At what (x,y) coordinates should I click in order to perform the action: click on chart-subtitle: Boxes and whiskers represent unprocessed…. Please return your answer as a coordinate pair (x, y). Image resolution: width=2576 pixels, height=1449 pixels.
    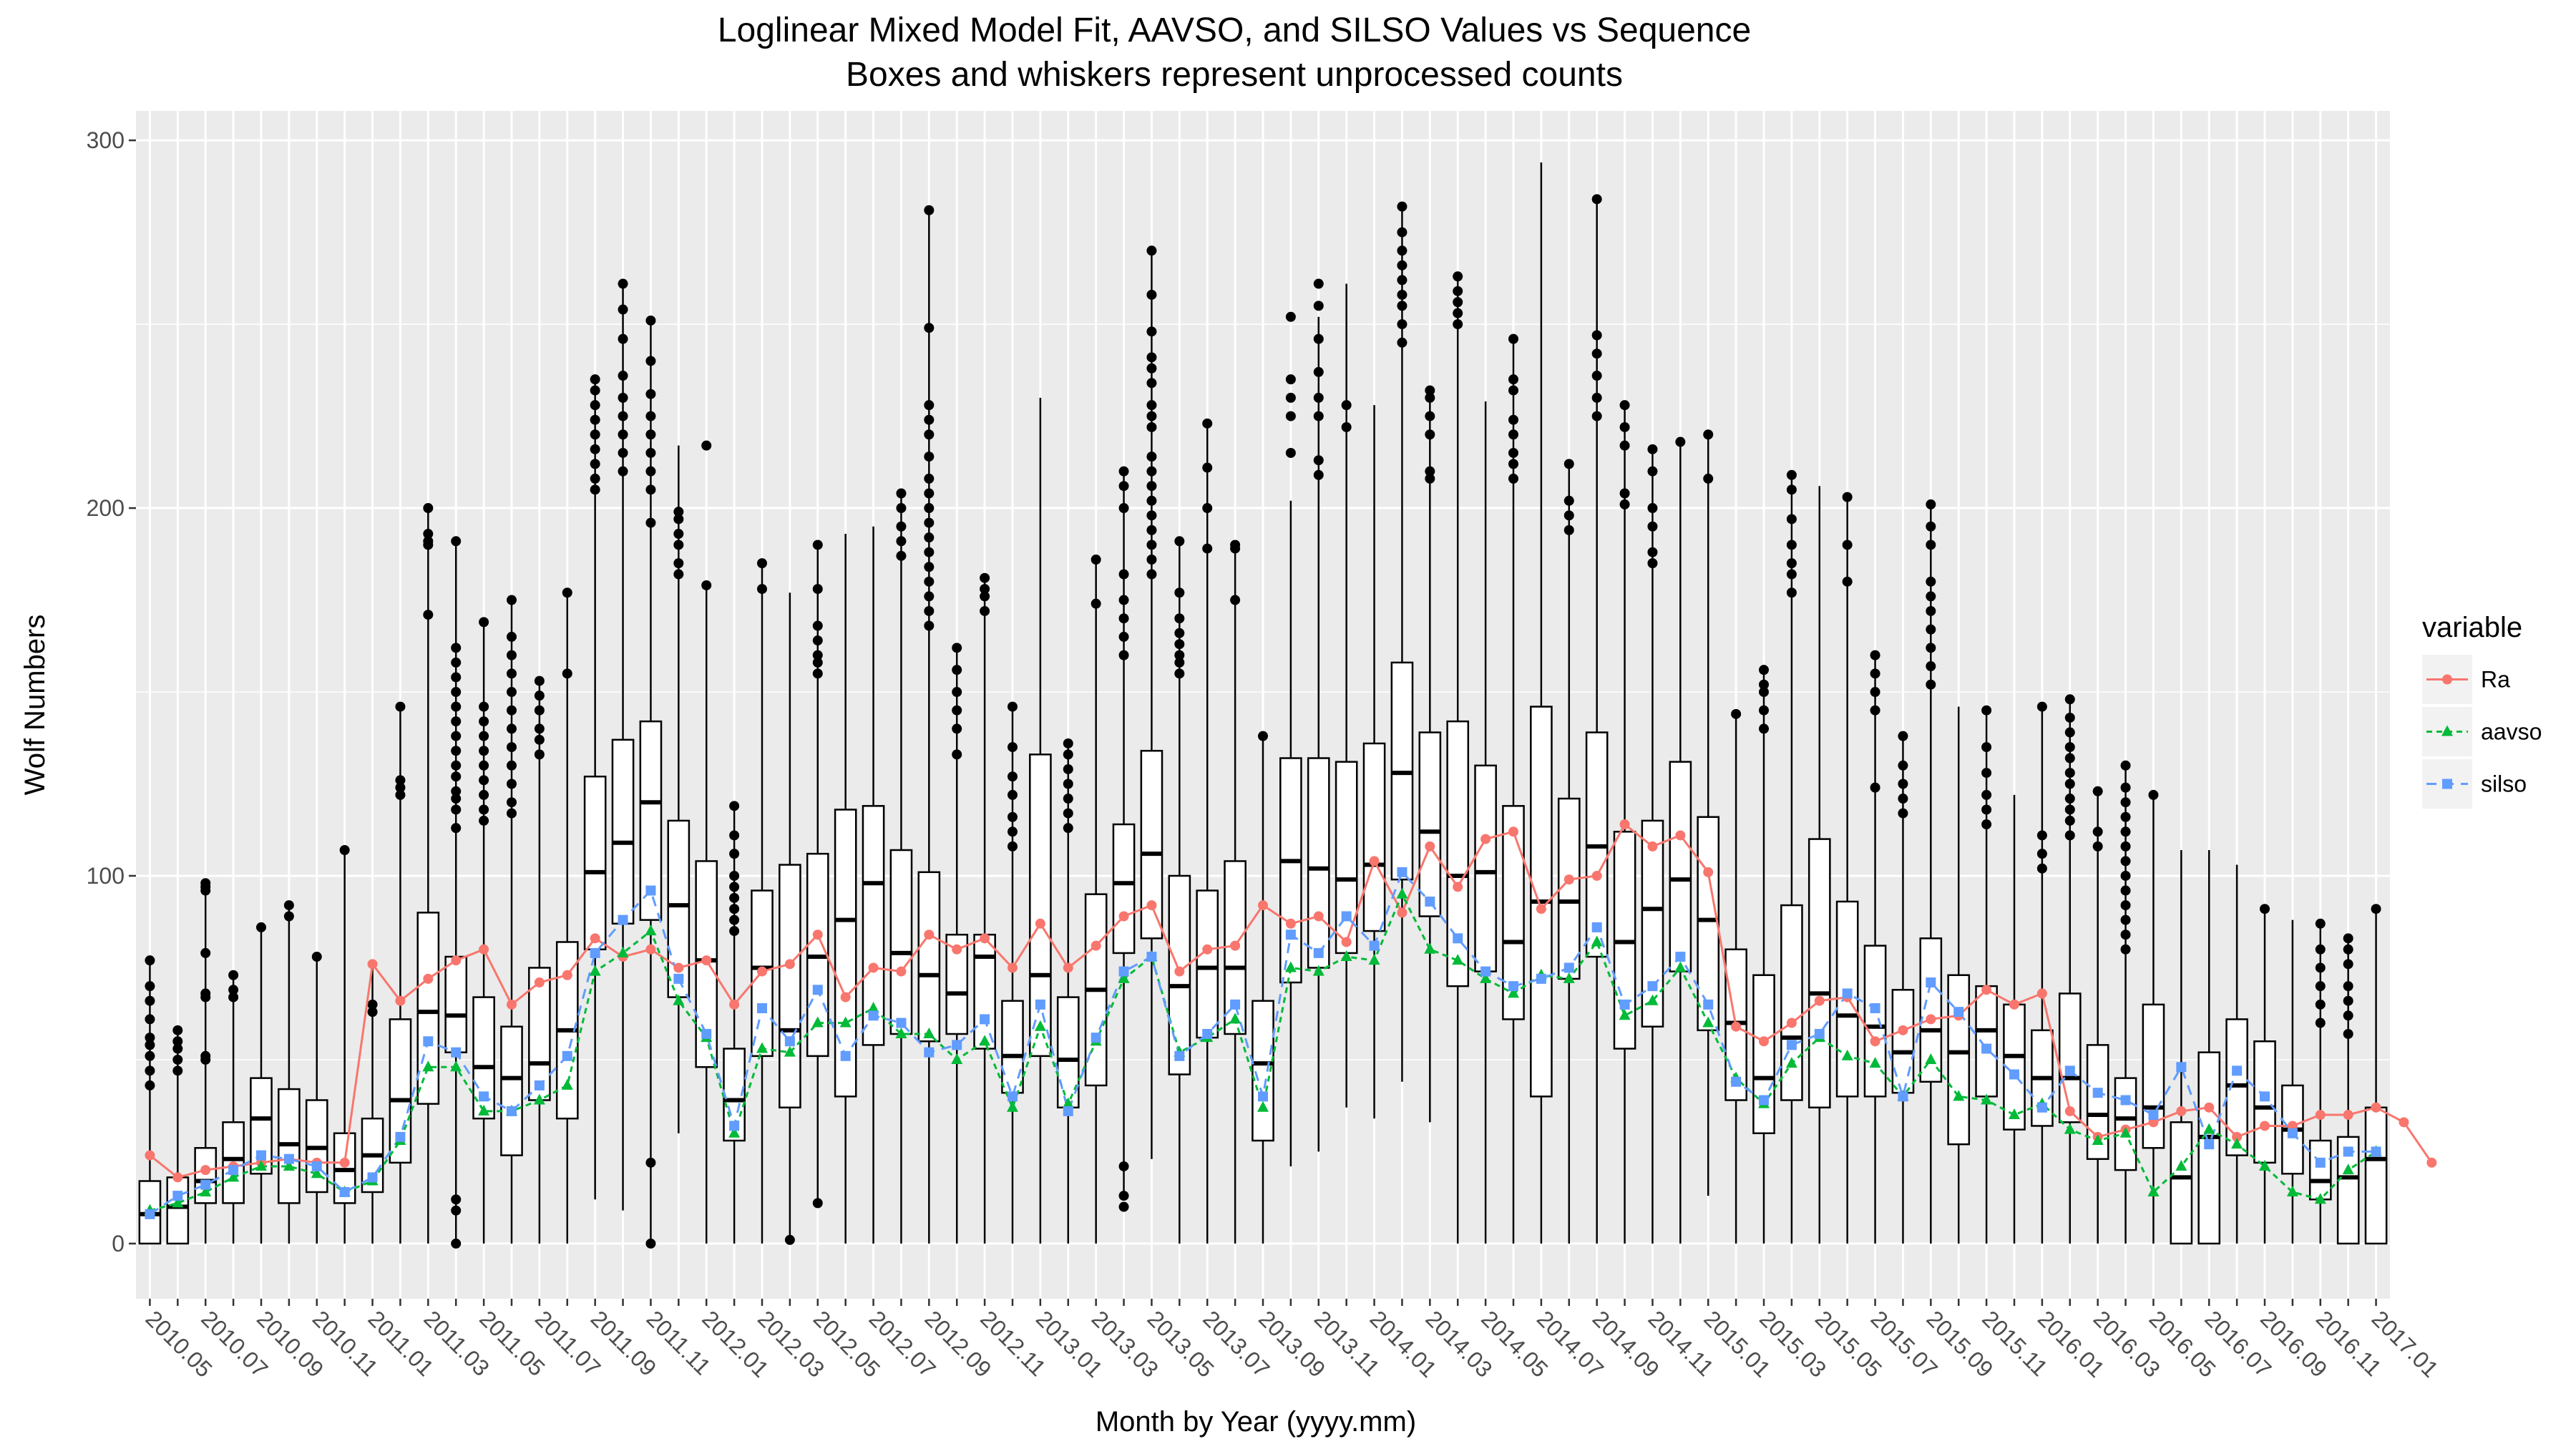
    Looking at the image, I should click on (1234, 75).